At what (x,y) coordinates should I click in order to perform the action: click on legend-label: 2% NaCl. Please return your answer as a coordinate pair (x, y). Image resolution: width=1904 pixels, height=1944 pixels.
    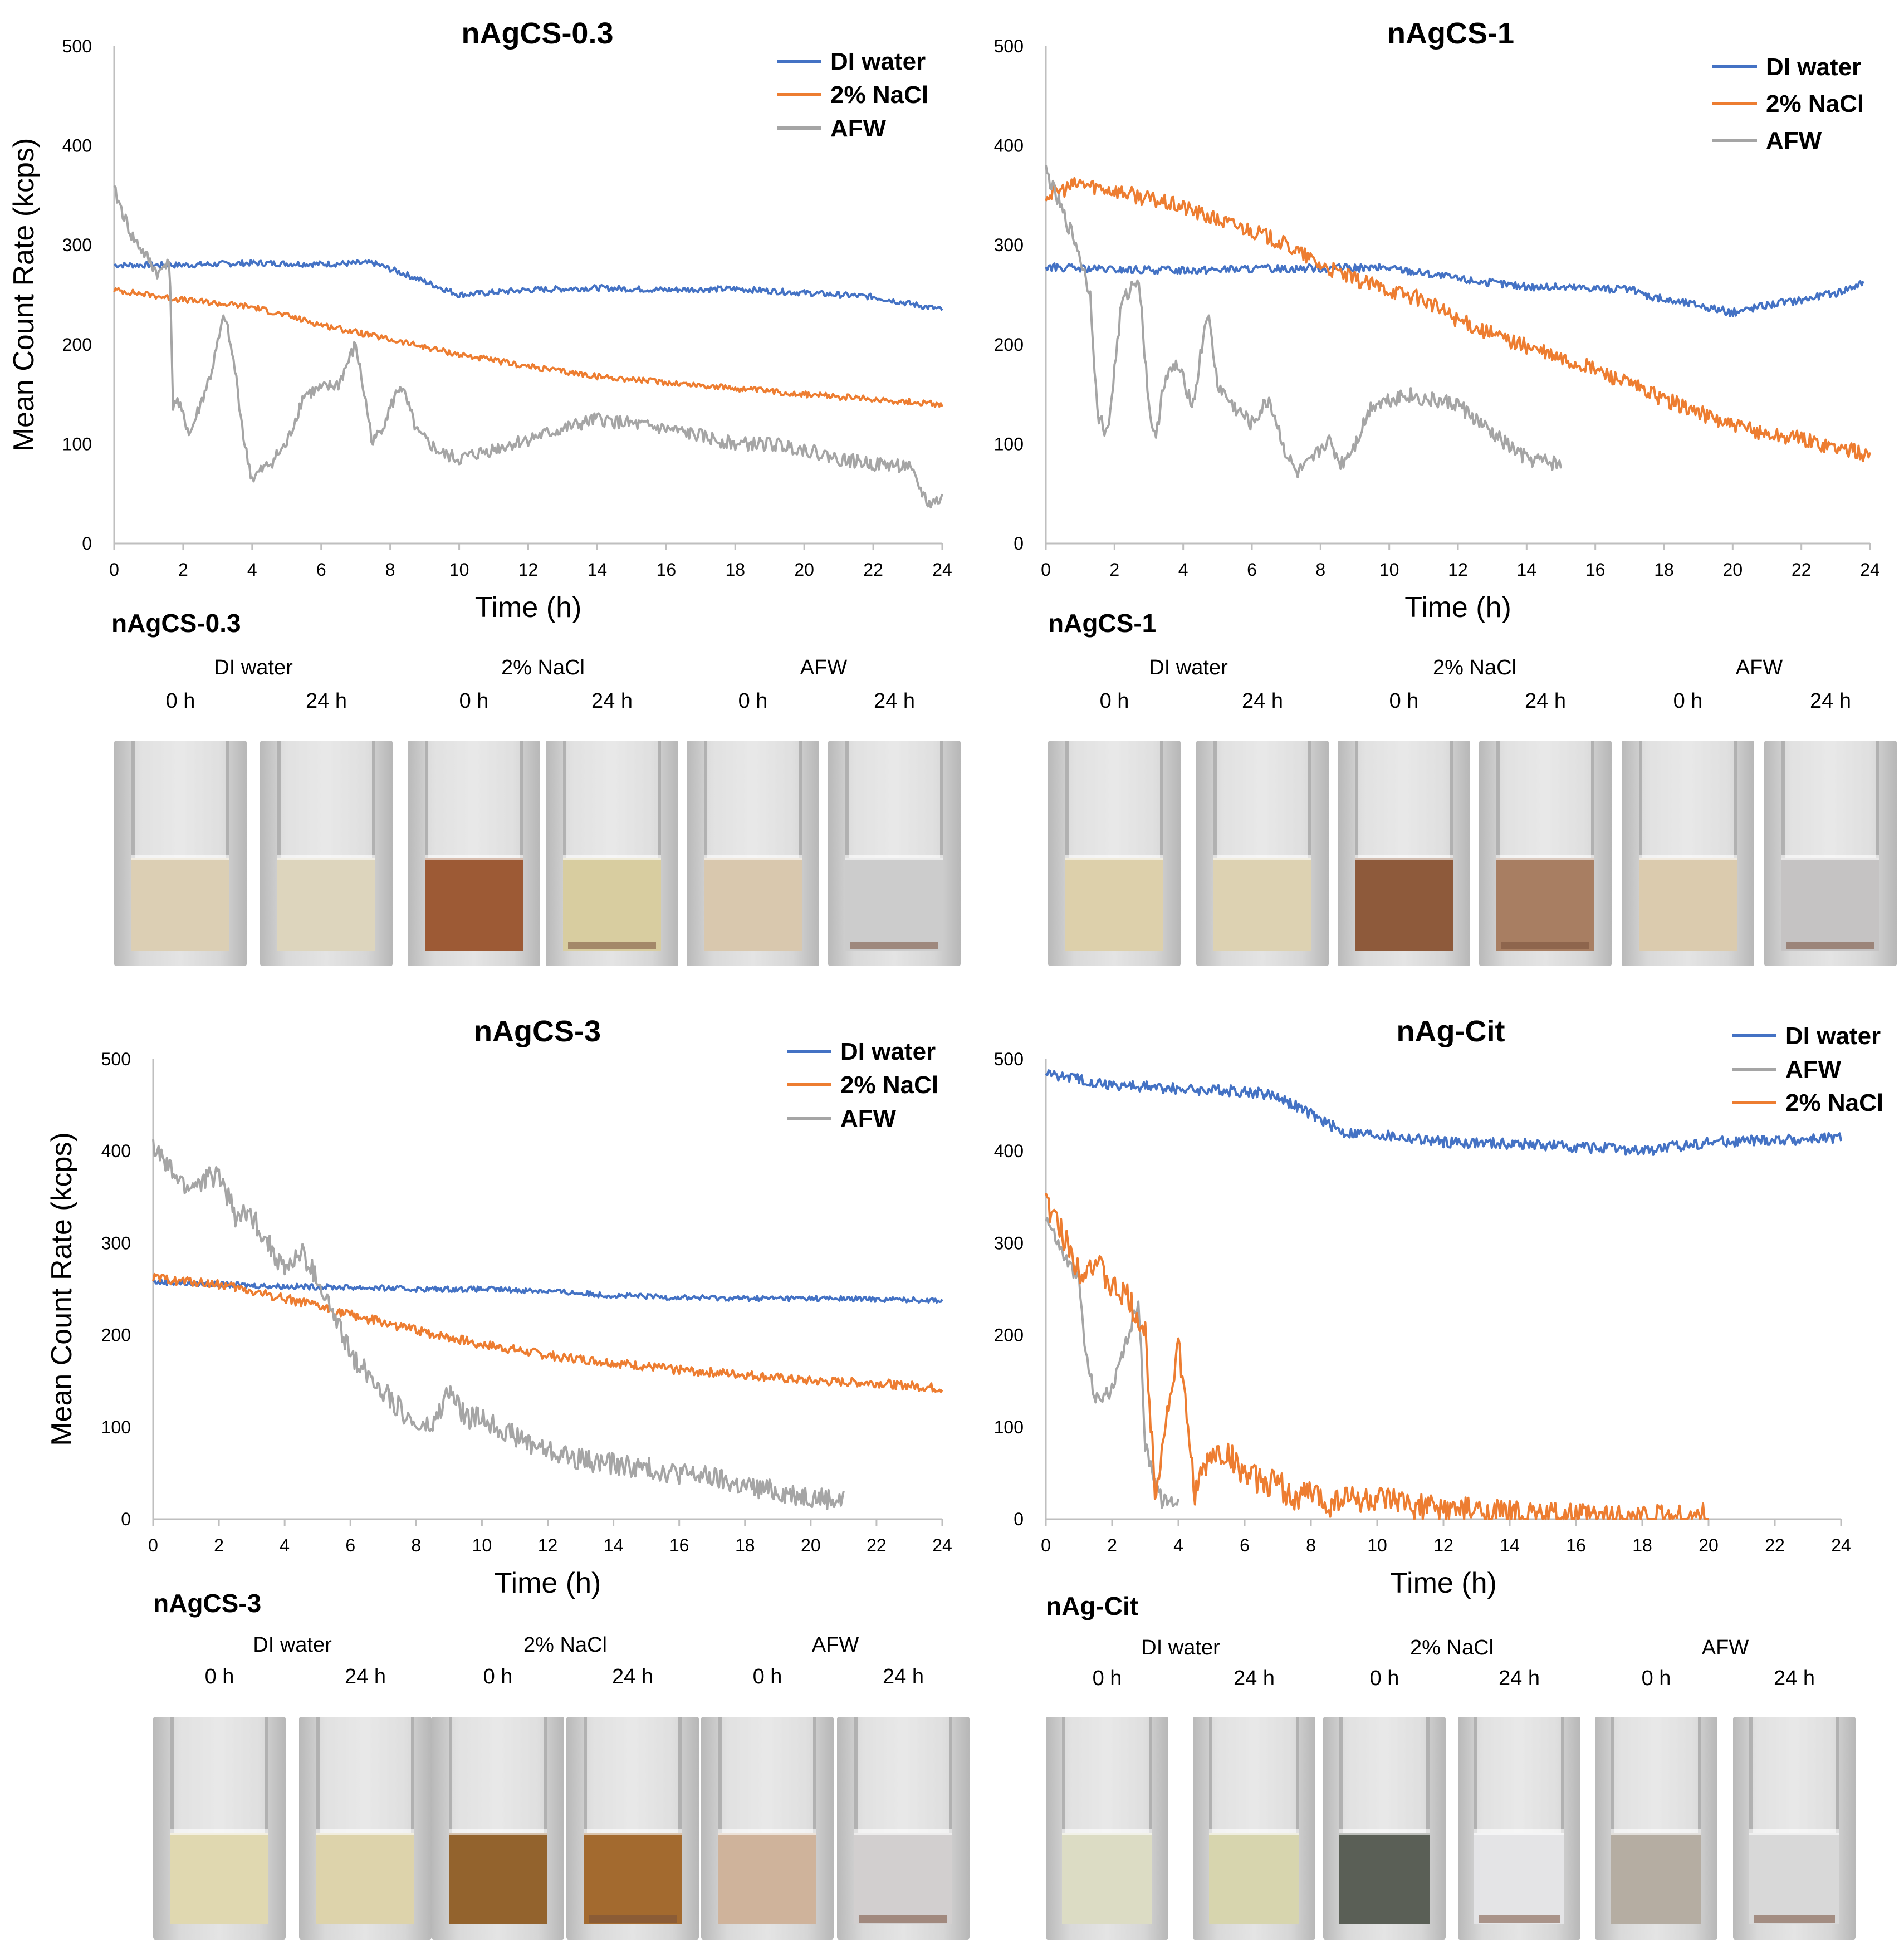
    Looking at the image, I should click on (1834, 1103).